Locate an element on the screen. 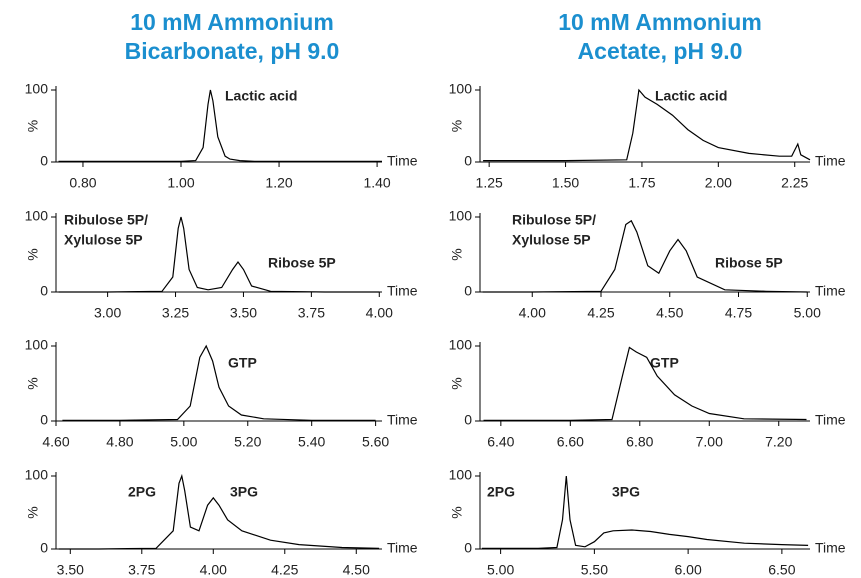 The height and width of the screenshot is (578, 861). x-tick-label: 6.40 is located at coordinates (500, 442).